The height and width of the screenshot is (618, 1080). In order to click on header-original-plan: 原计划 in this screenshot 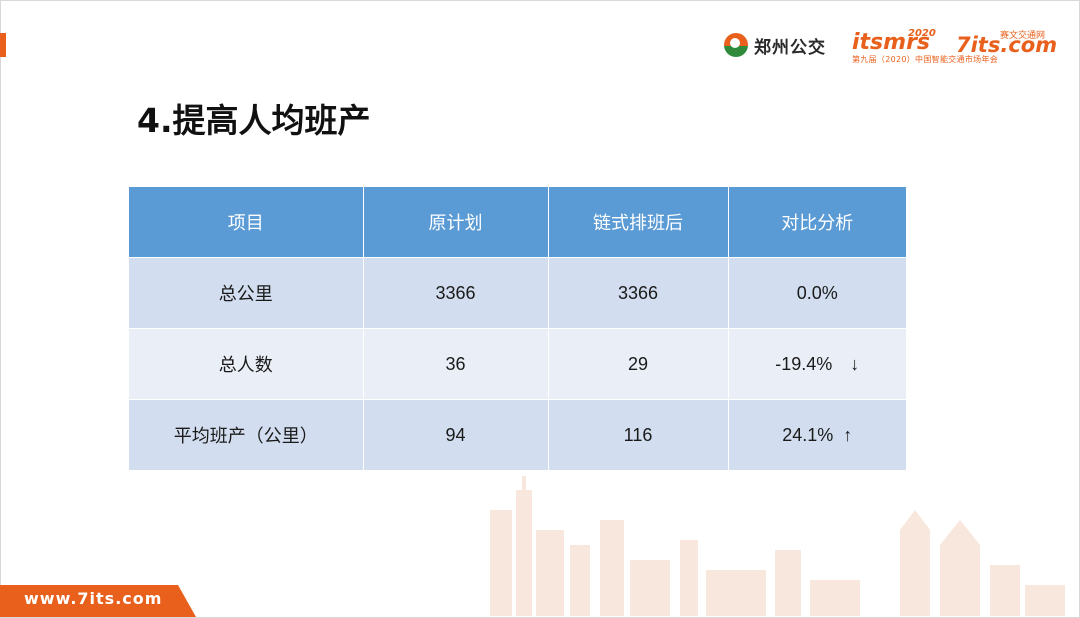, I will do `click(456, 222)`.